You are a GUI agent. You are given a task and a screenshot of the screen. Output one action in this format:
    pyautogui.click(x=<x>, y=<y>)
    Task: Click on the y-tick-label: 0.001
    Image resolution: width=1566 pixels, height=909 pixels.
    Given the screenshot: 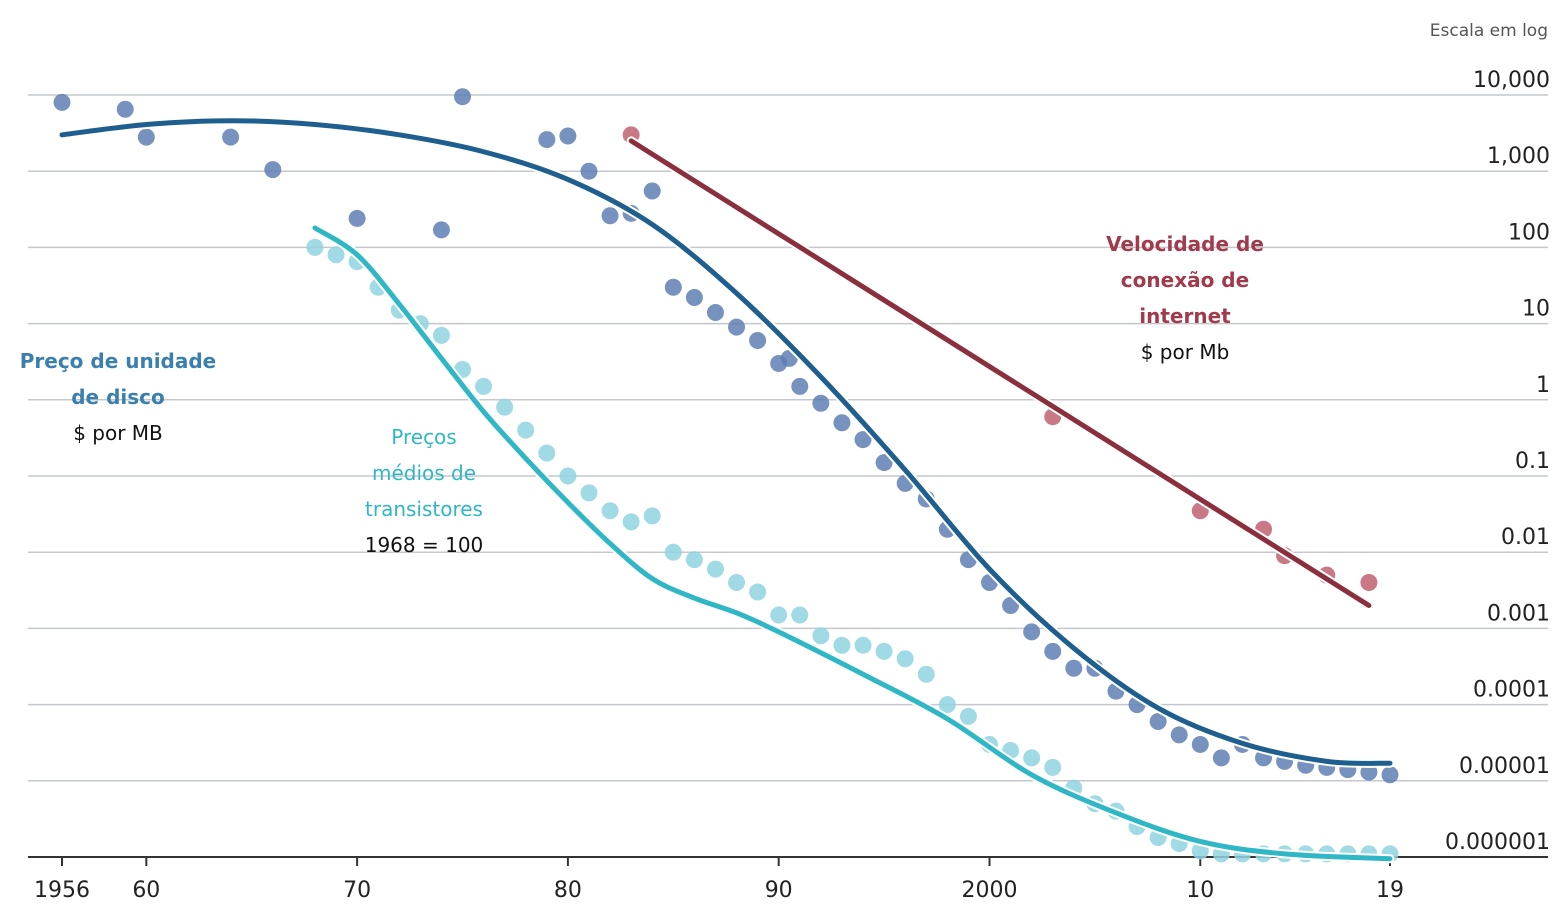 What is the action you would take?
    pyautogui.click(x=1518, y=613)
    